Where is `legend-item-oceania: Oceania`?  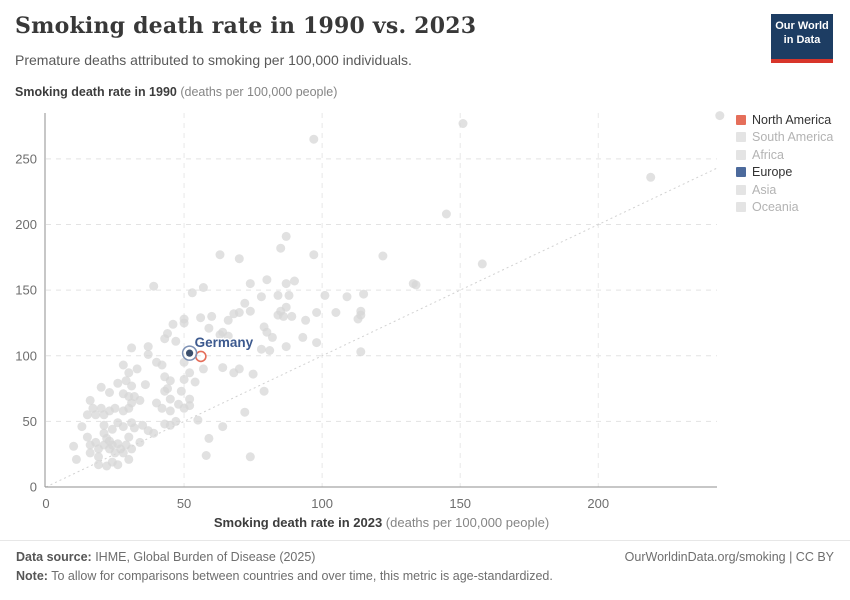
legend-item-oceania: Oceania is located at coordinates (784, 208).